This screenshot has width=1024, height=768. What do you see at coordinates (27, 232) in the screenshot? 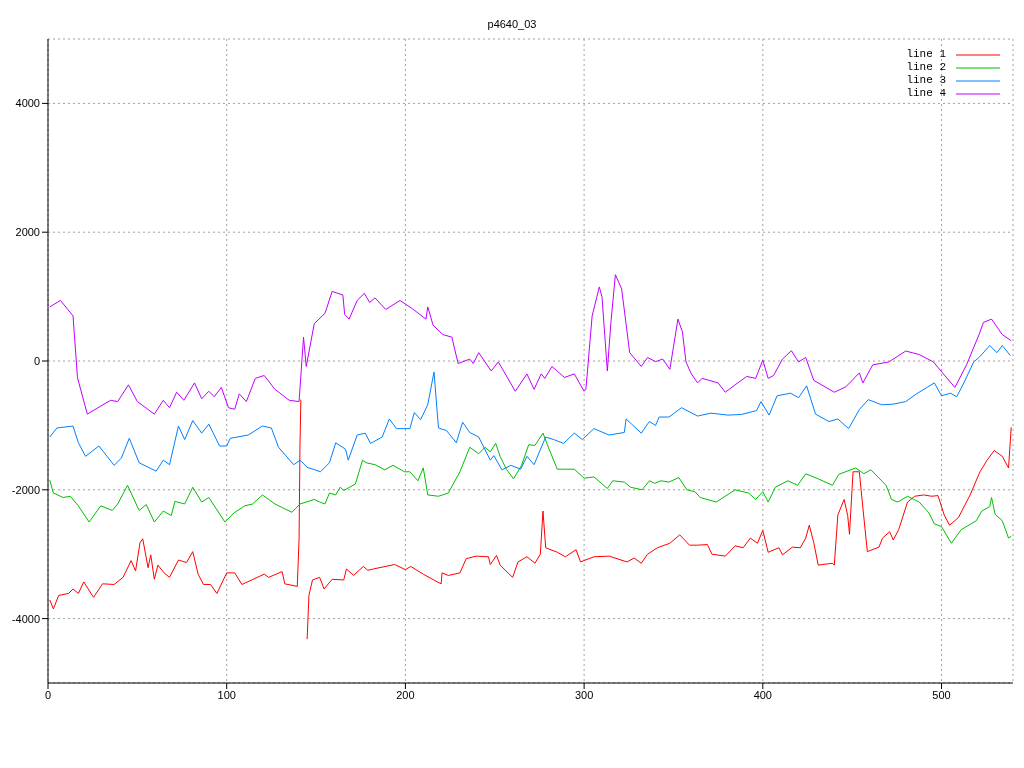
I see `y-tick-label: 2000` at bounding box center [27, 232].